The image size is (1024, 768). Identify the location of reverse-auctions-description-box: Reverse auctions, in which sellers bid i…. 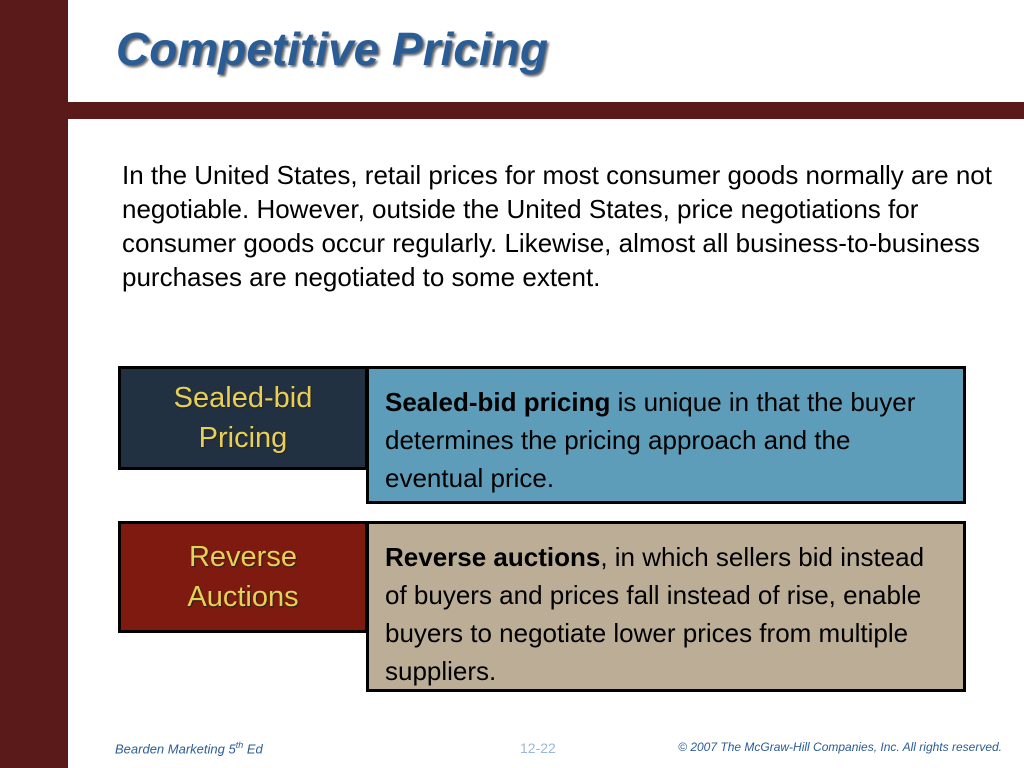
(666, 606).